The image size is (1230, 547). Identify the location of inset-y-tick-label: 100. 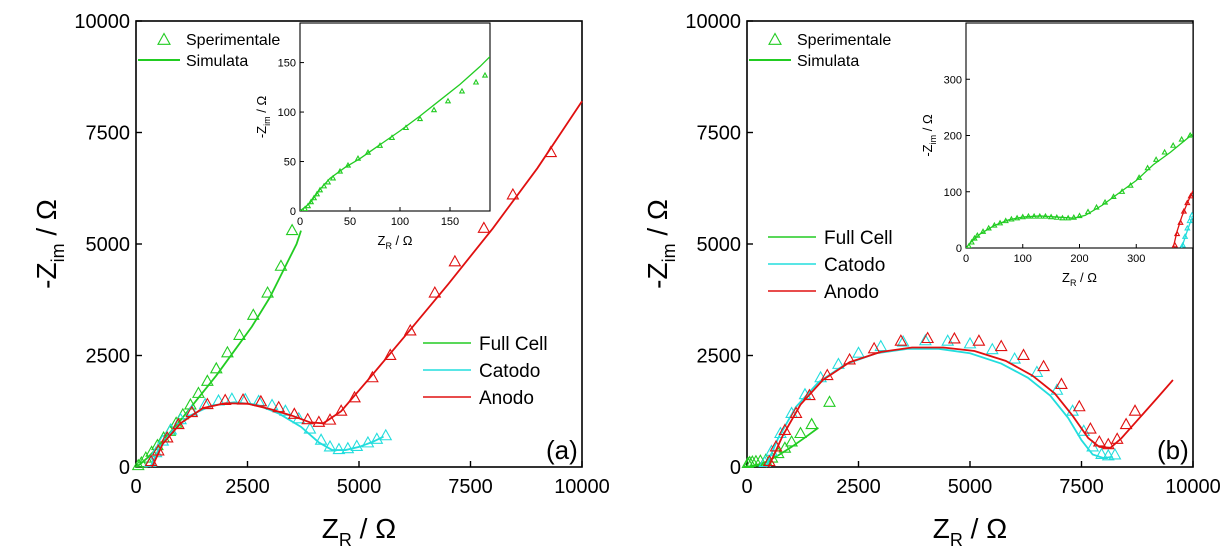
(953, 193).